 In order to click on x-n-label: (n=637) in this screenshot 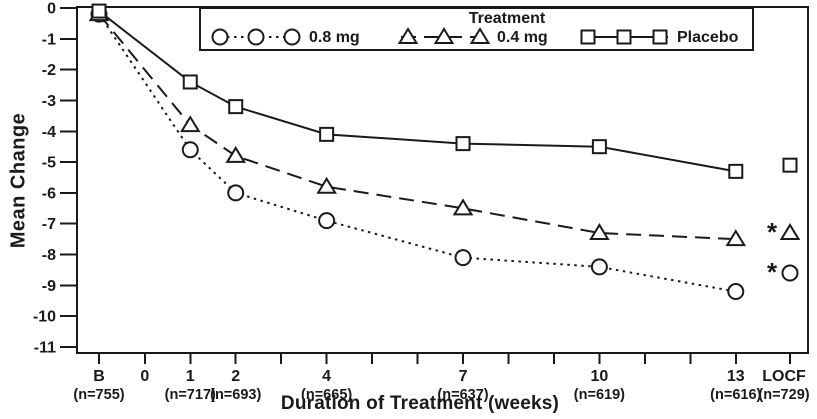, I will do `click(462, 395)`.